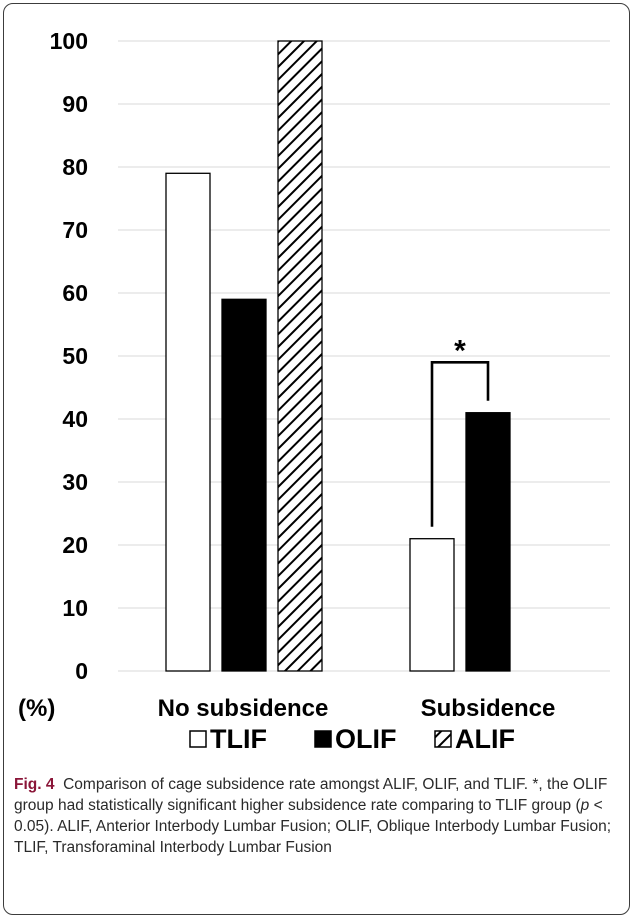 The height and width of the screenshot is (921, 635). Describe the element at coordinates (75, 419) in the screenshot. I see `y-tick-label: 40` at that location.